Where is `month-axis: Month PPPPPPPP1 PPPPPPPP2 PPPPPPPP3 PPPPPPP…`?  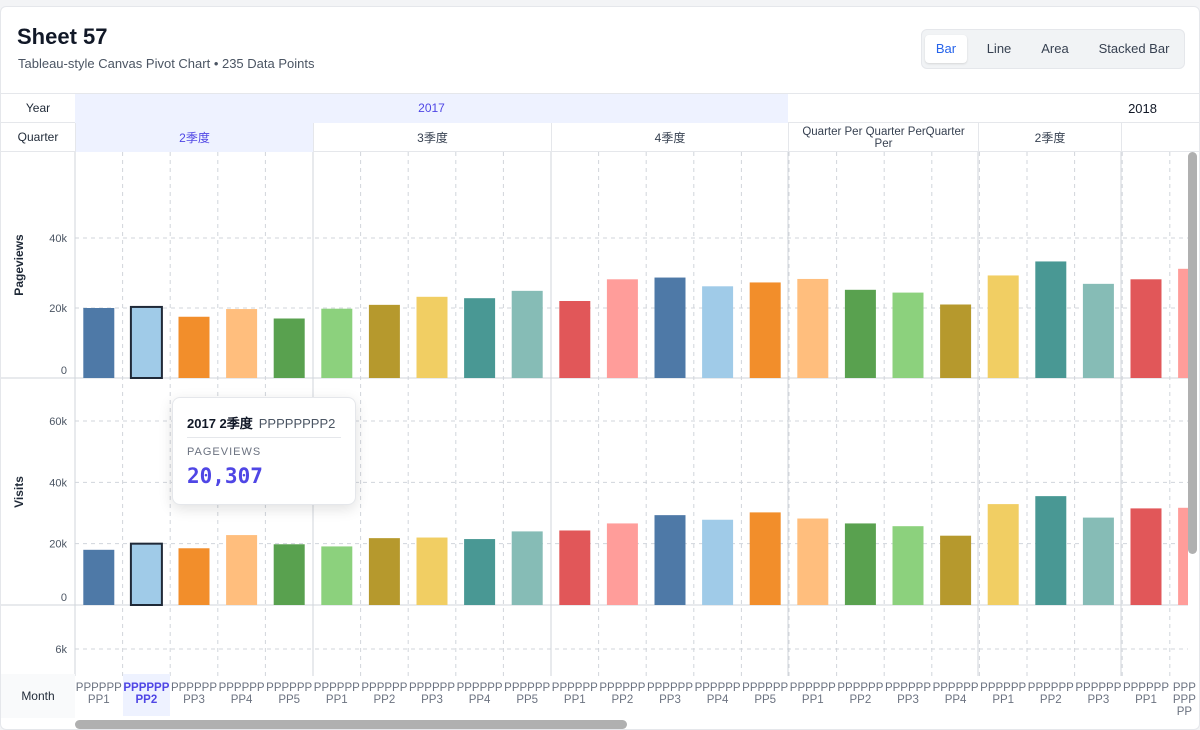
month-axis: Month PPPPPPPP1 PPPPPPPP2 PPPPPPPP3 PPPPPPP… is located at coordinates (600, 696).